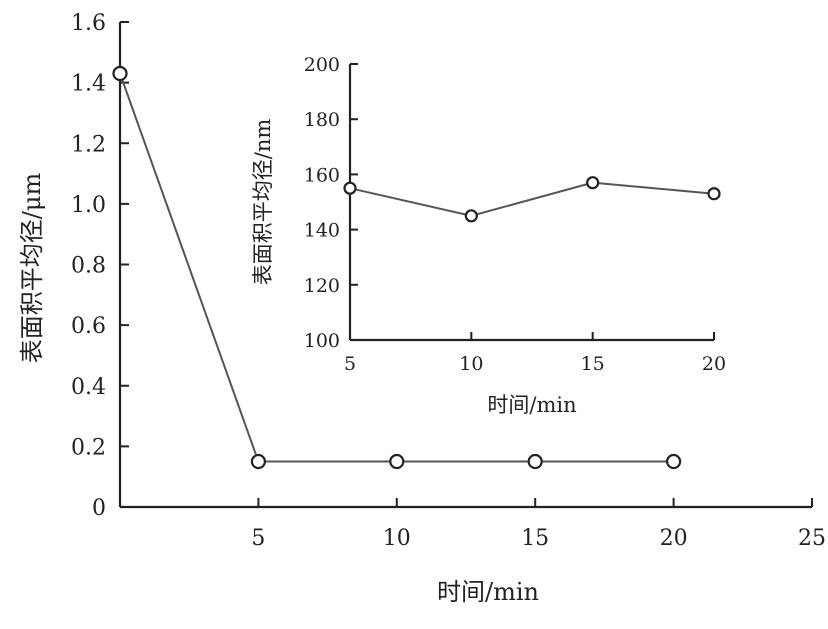  Describe the element at coordinates (812, 538) in the screenshot. I see `main-x-tick-label: 25` at that location.